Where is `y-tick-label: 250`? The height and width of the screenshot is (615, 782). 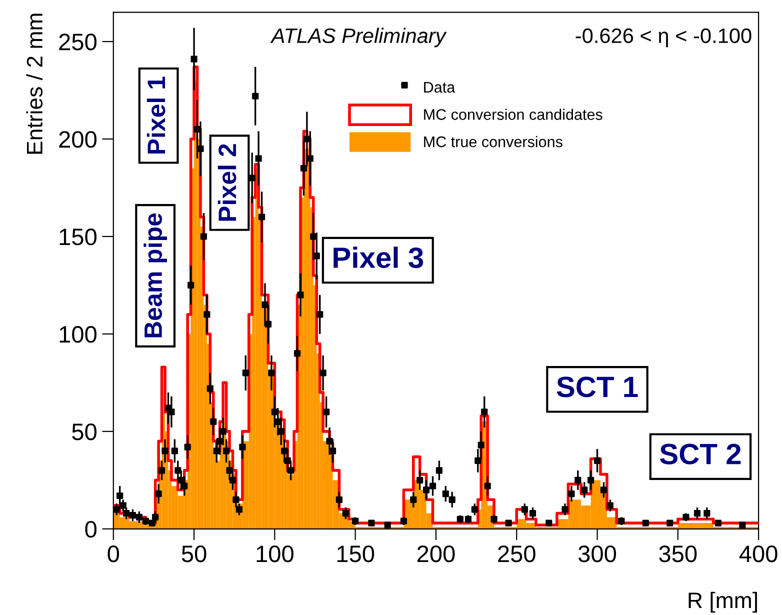 y-tick-label: 250 is located at coordinates (77, 42).